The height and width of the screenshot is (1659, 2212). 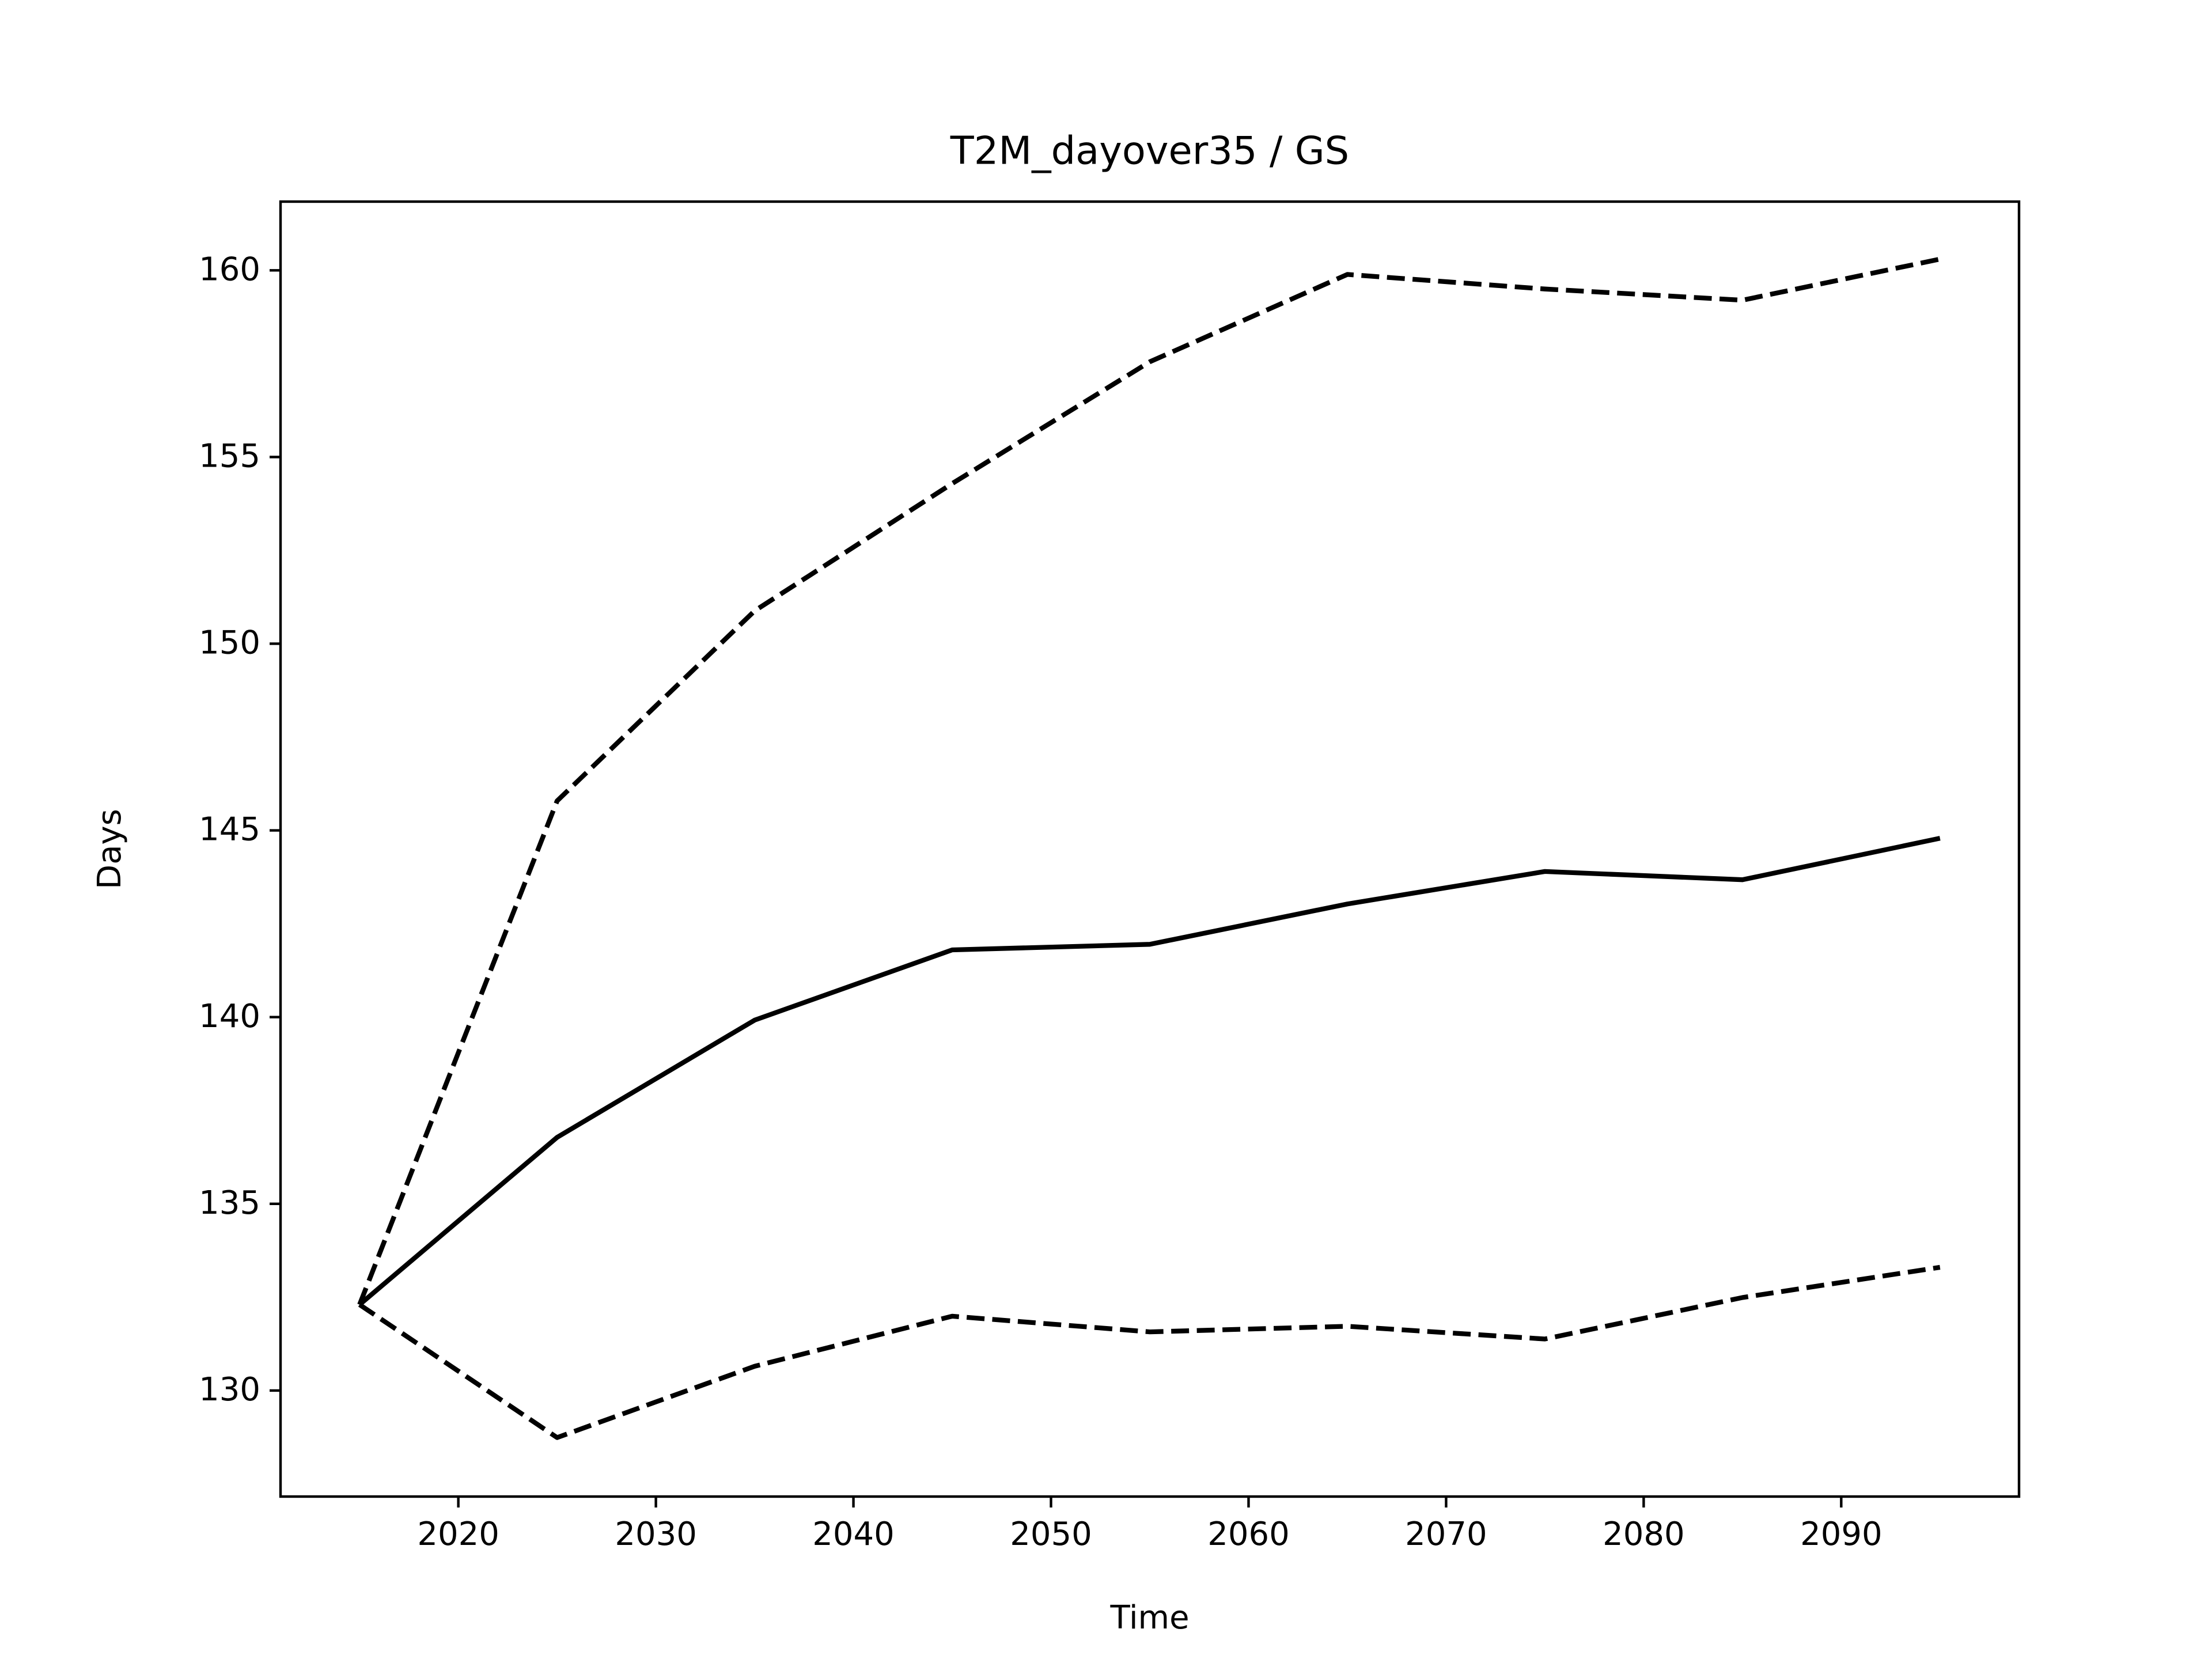 What do you see at coordinates (229, 643) in the screenshot?
I see `y-tick-label: 150` at bounding box center [229, 643].